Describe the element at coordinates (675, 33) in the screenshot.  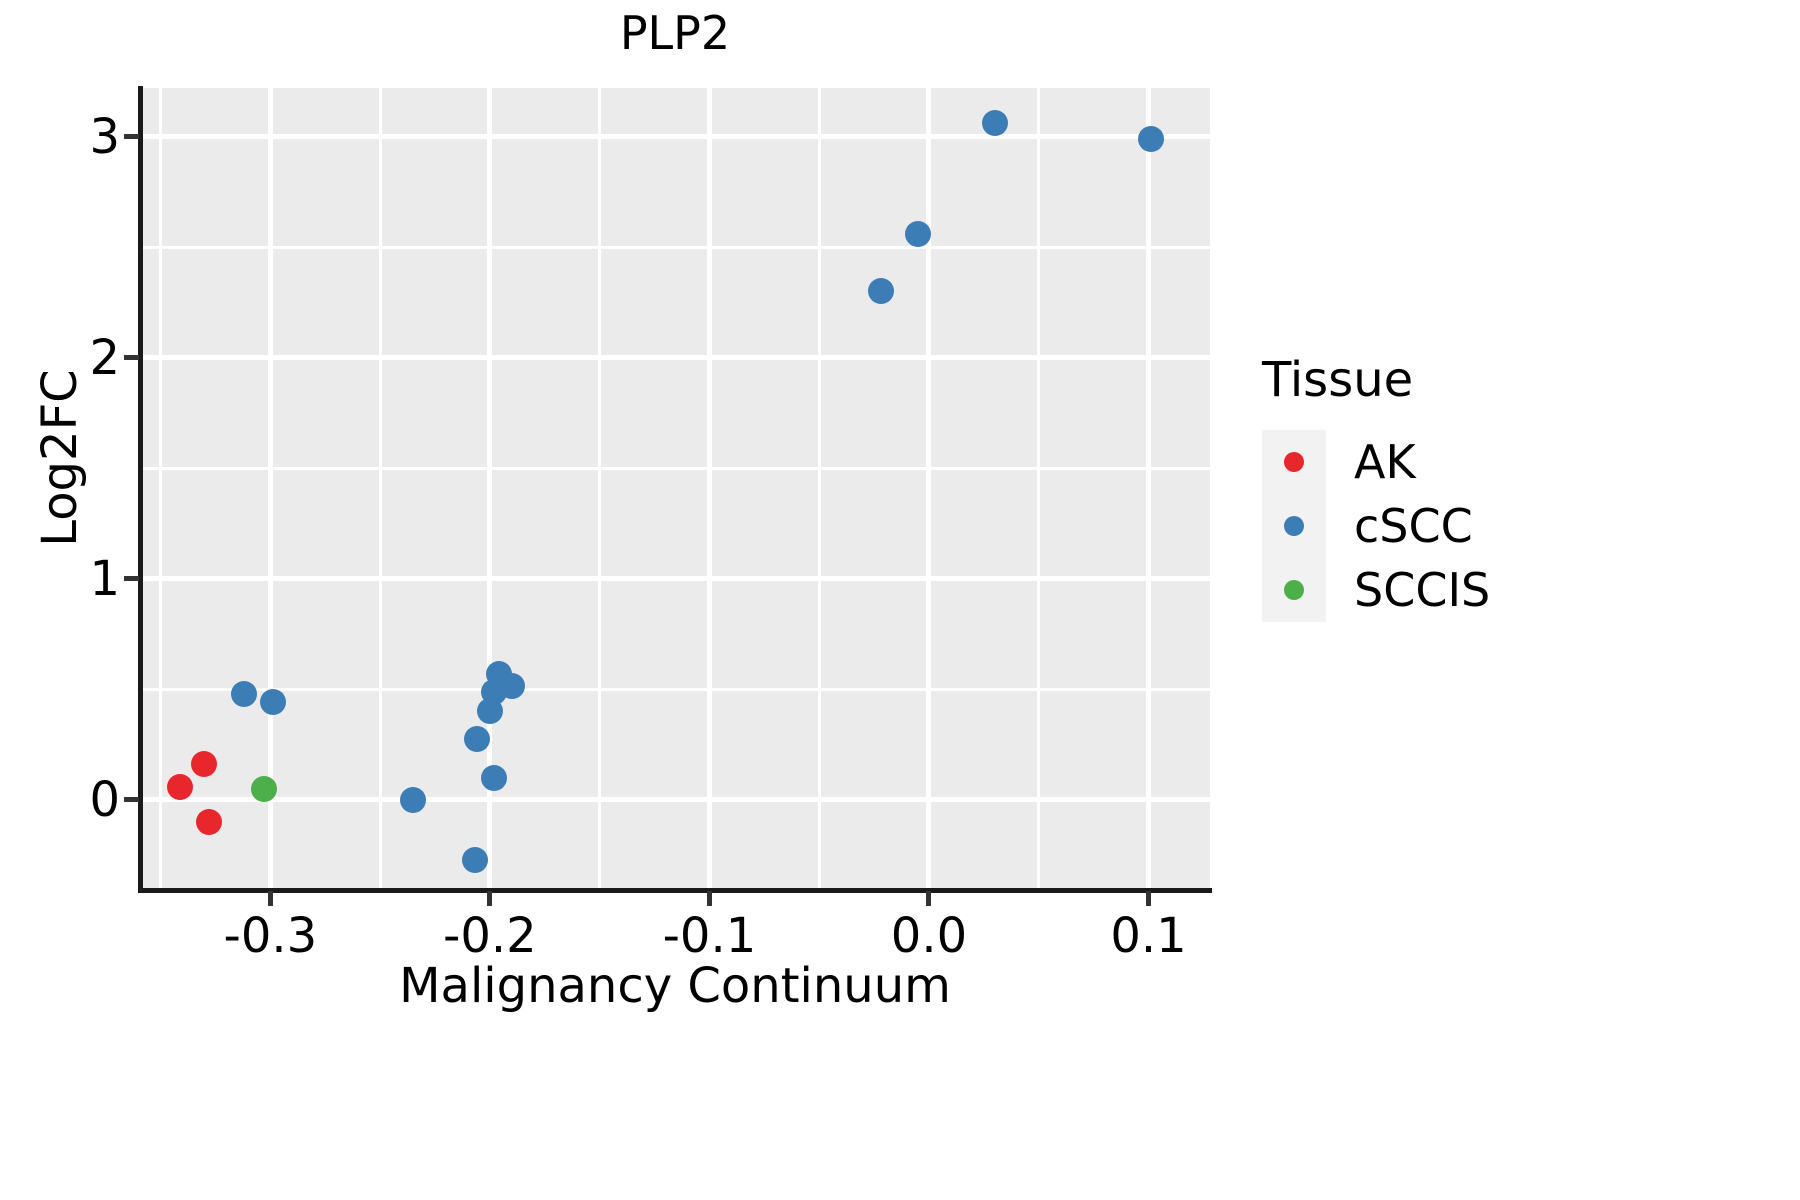
I see `page-title: PLP2` at that location.